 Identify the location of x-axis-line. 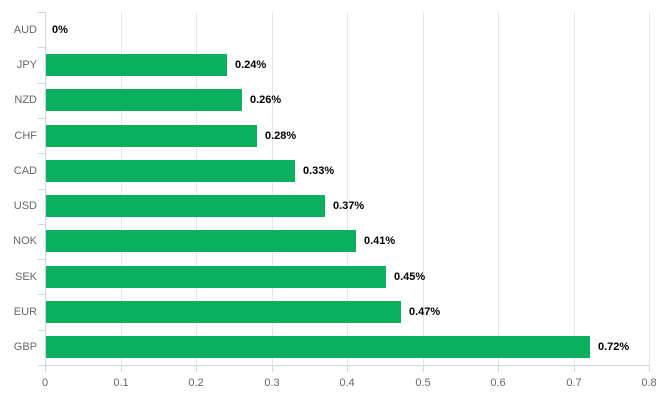
(347, 365).